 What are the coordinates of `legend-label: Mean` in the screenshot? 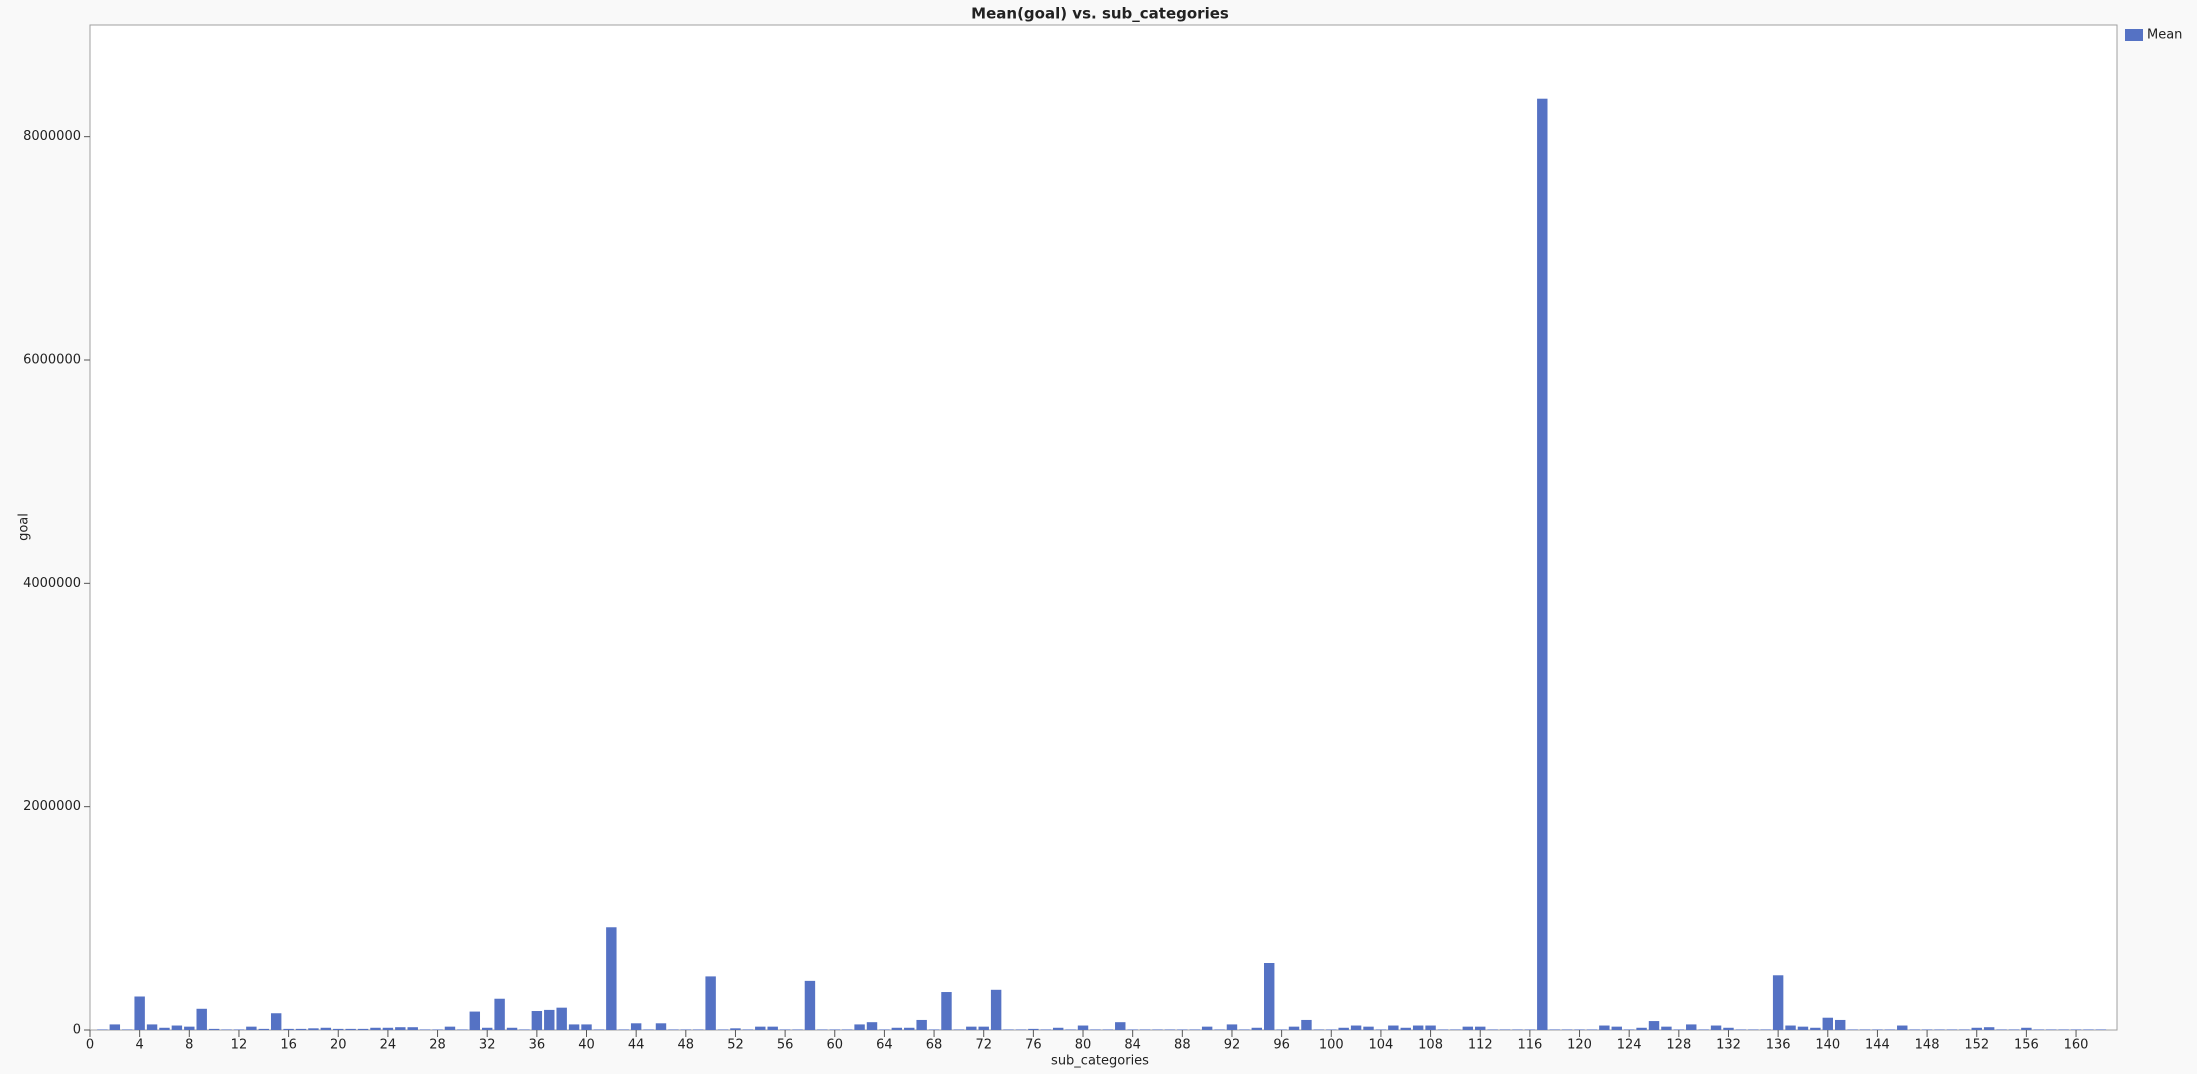 It's located at (2164, 35).